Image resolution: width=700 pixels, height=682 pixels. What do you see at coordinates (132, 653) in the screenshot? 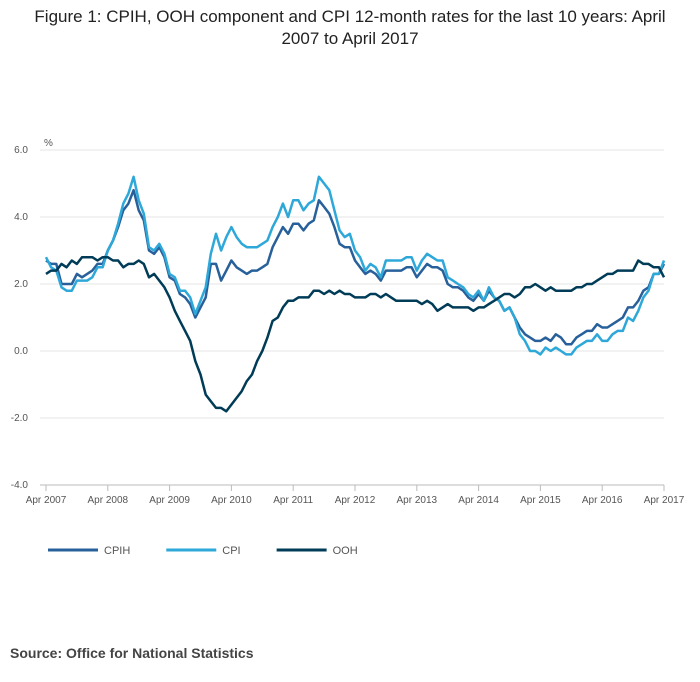
I see `source: Source: Office for National Statistics` at bounding box center [132, 653].